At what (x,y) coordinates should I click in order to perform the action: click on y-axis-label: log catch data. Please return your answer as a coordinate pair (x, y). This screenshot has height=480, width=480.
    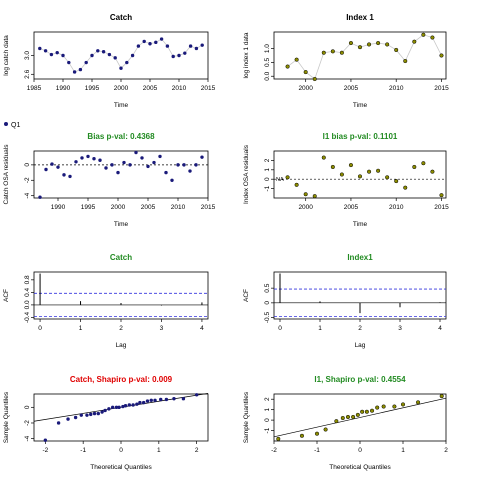
    Looking at the image, I should click on (6, 55).